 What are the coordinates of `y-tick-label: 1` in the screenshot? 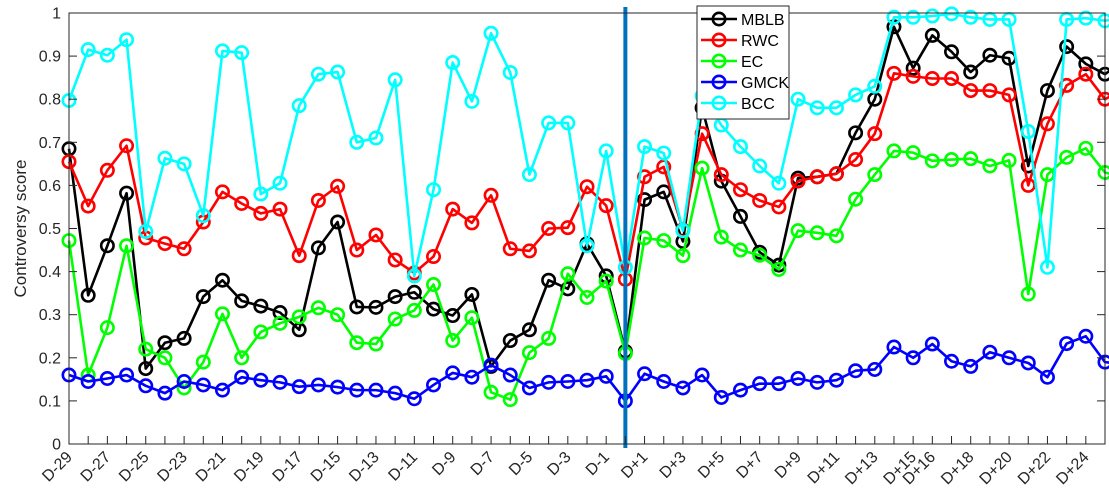 It's located at (56, 14).